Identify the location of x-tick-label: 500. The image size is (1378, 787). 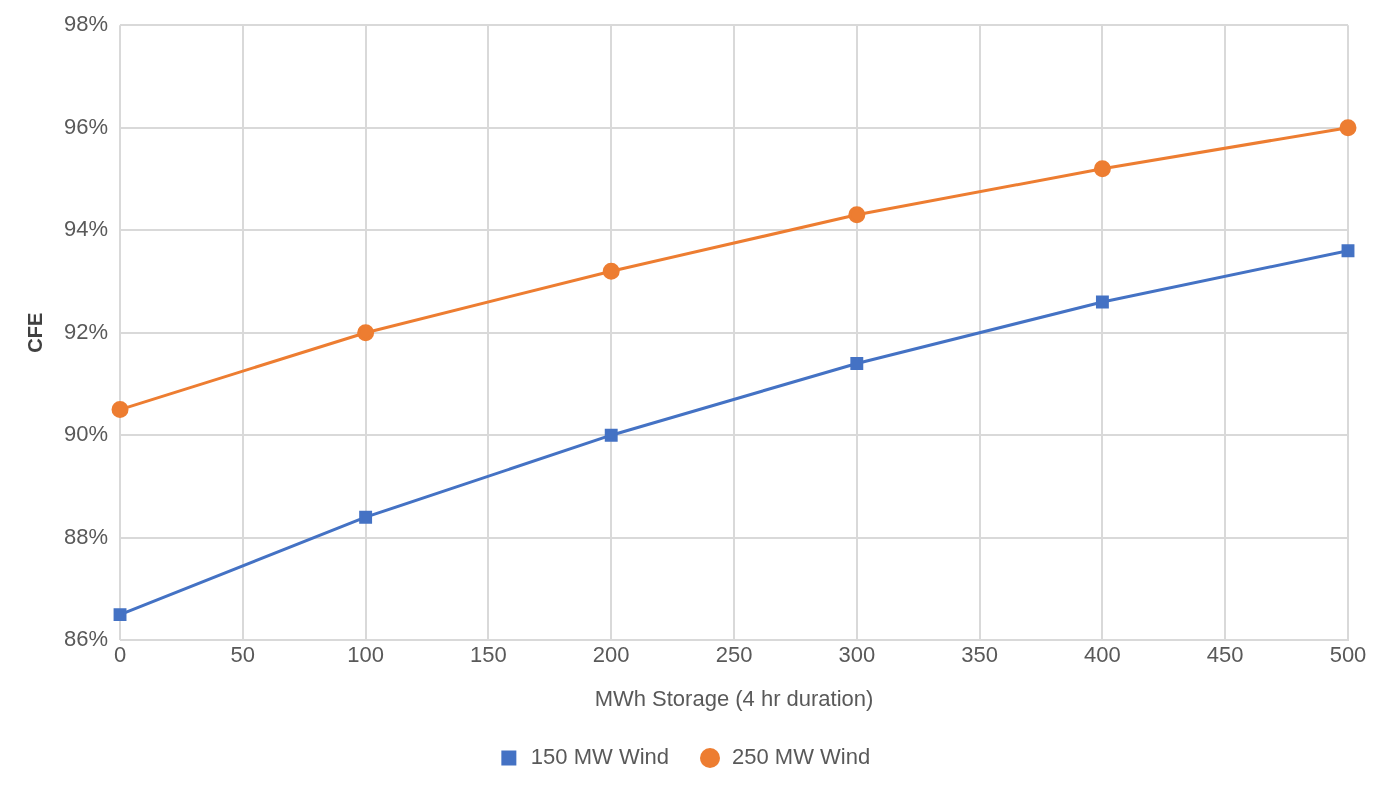
(1348, 655).